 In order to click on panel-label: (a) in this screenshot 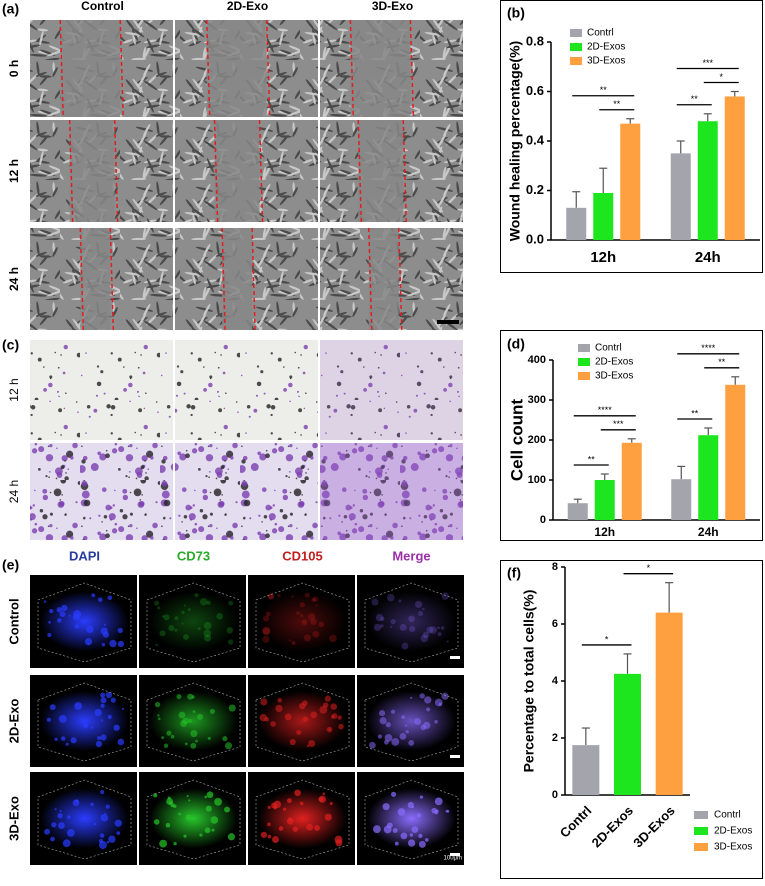, I will do `click(10, 9)`.